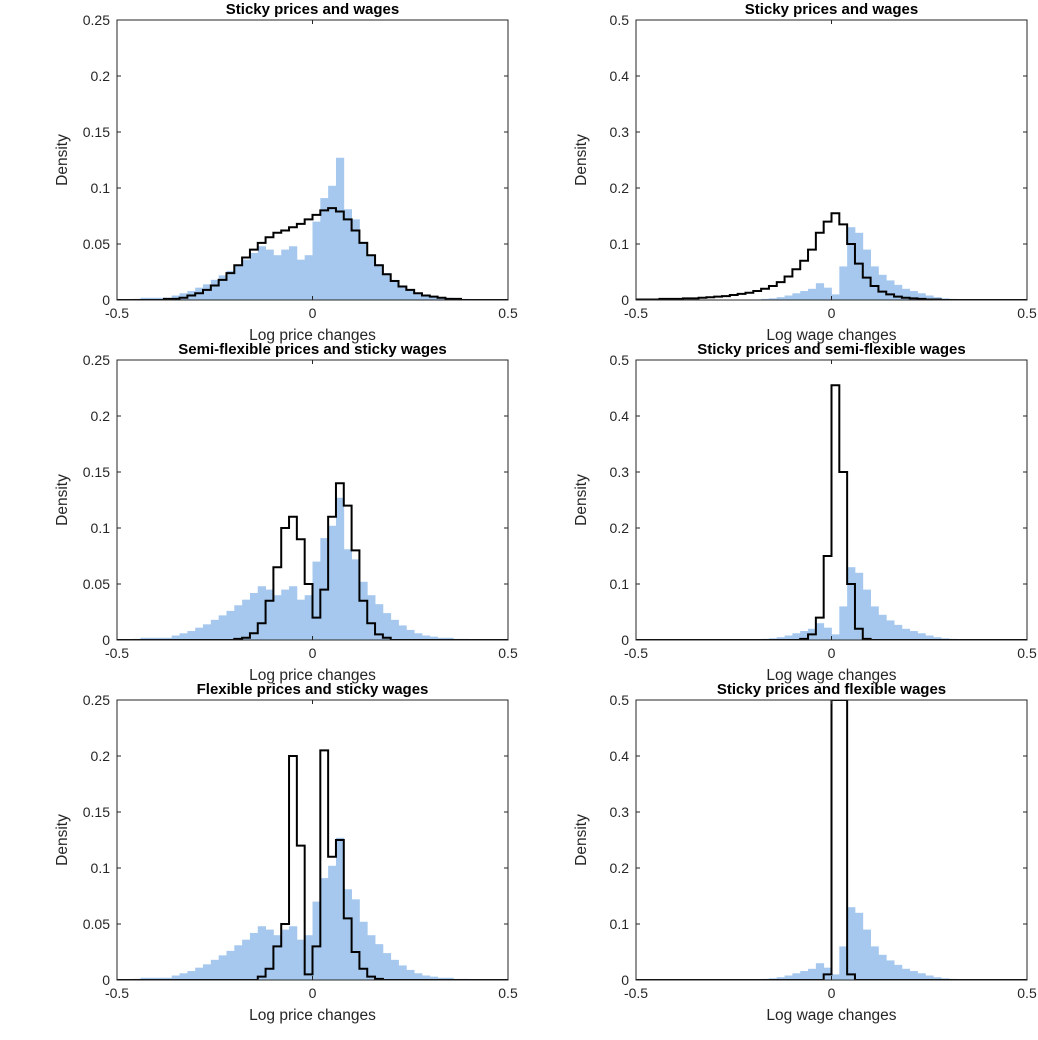 The width and height of the screenshot is (1038, 1040). I want to click on chart-title: Semi-flexible prices and sticky wages, so click(312, 349).